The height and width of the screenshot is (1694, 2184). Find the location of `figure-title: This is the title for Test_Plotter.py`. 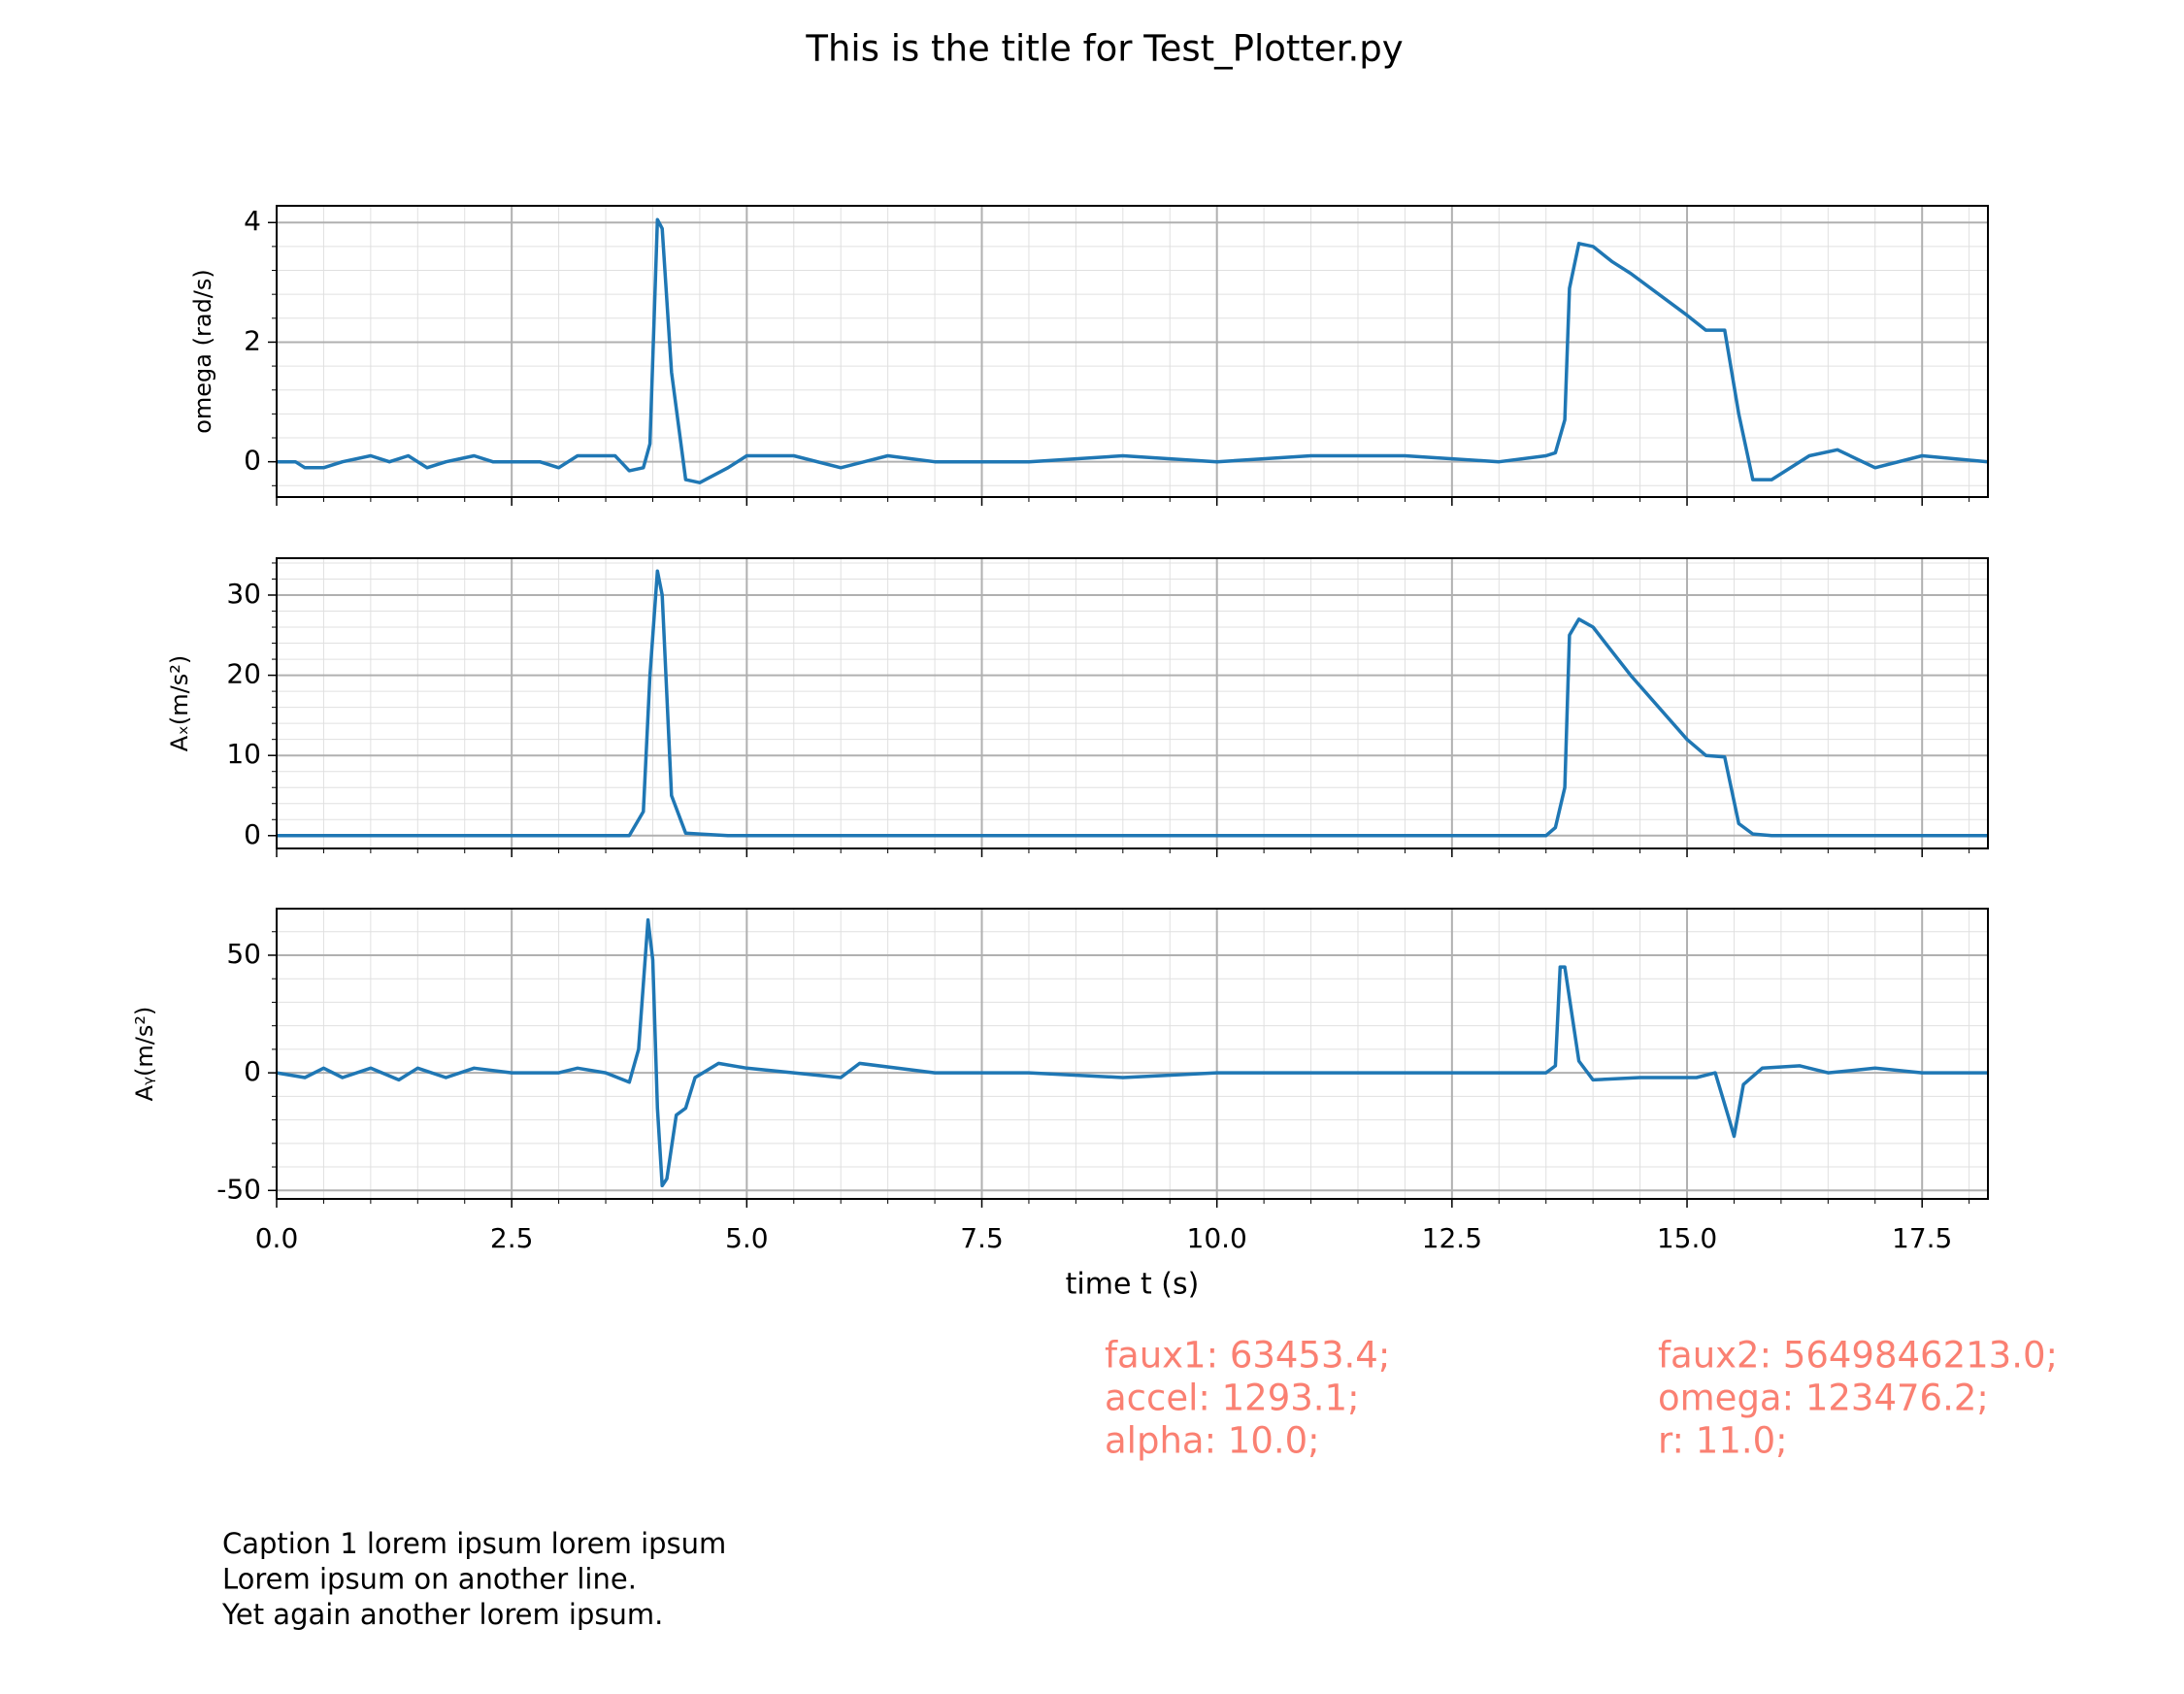

figure-title: This is the title for Test_Plotter.py is located at coordinates (1104, 49).